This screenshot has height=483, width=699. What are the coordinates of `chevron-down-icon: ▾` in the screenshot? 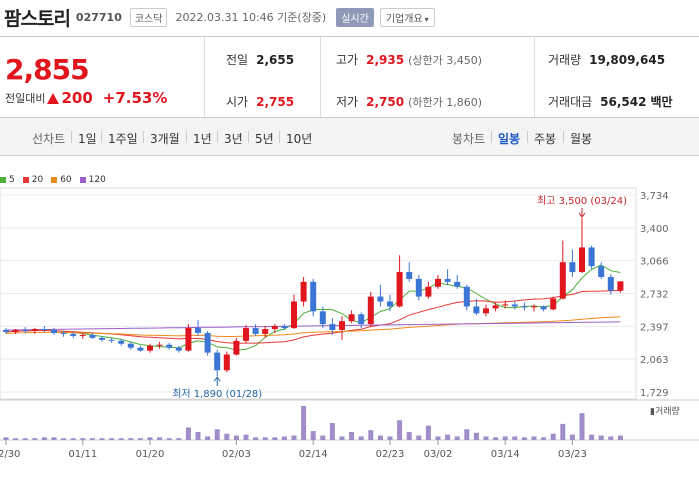 It's located at (426, 19).